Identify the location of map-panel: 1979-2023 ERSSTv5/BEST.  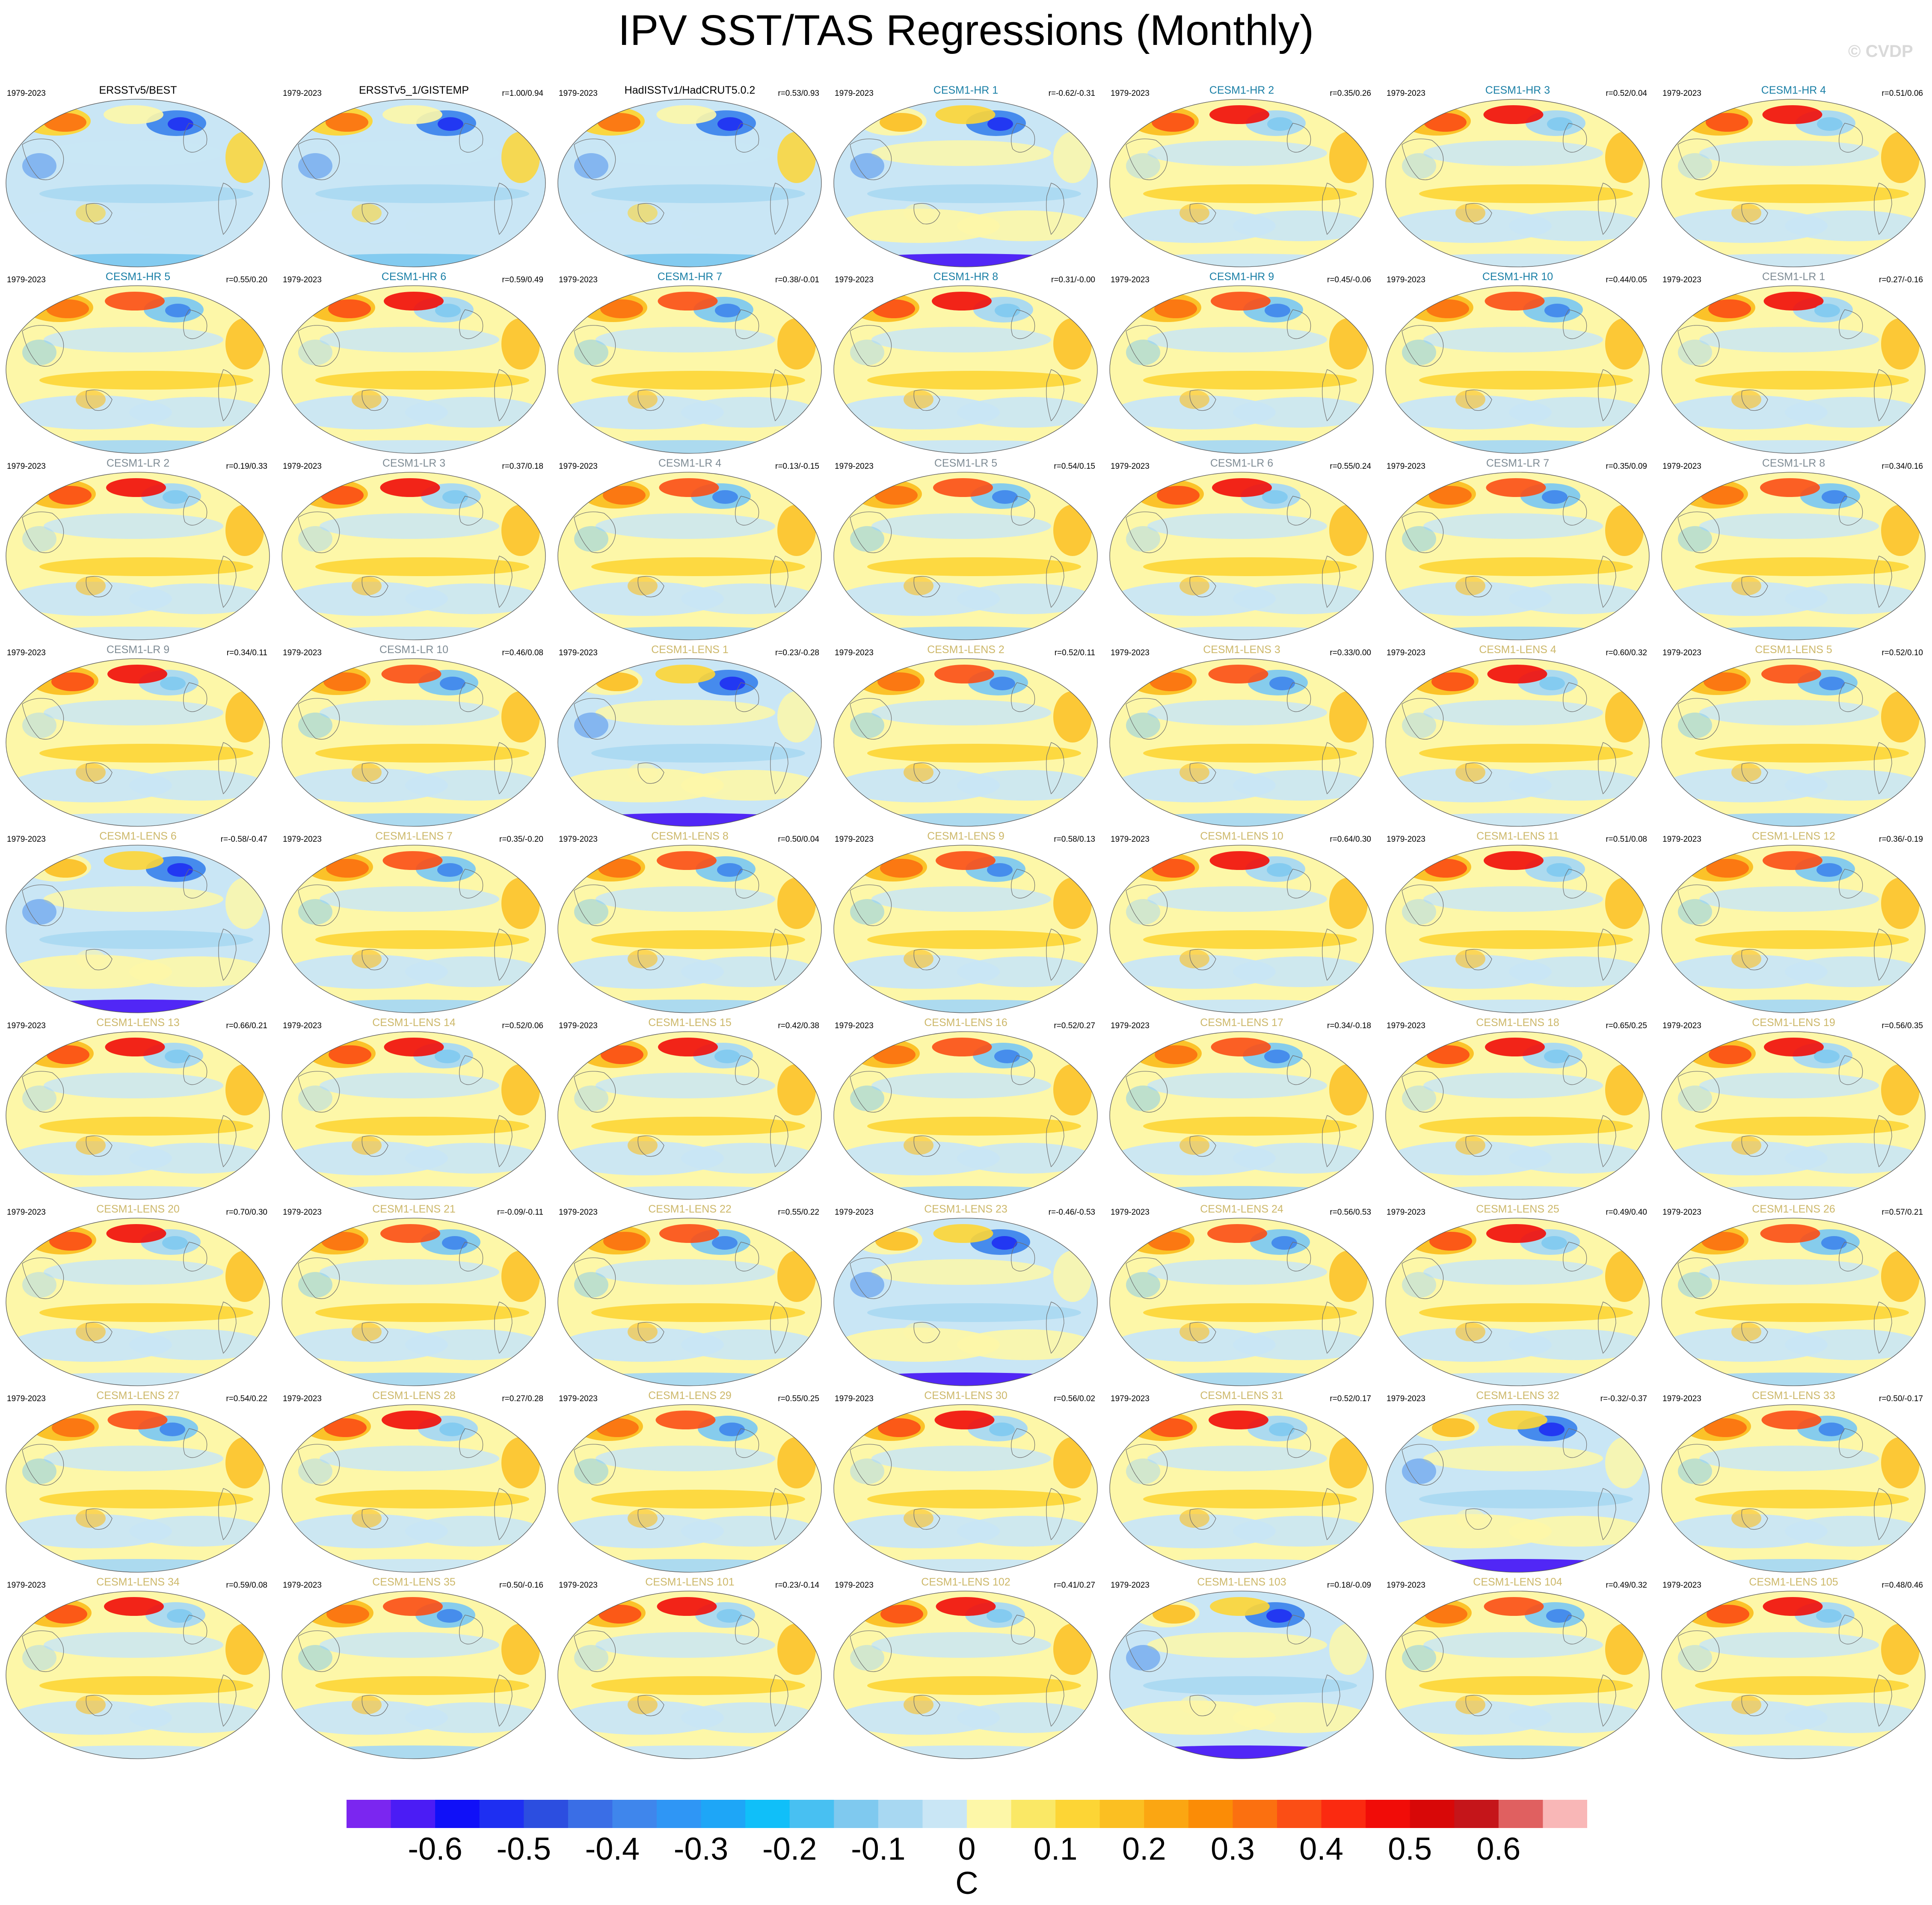
(138, 179).